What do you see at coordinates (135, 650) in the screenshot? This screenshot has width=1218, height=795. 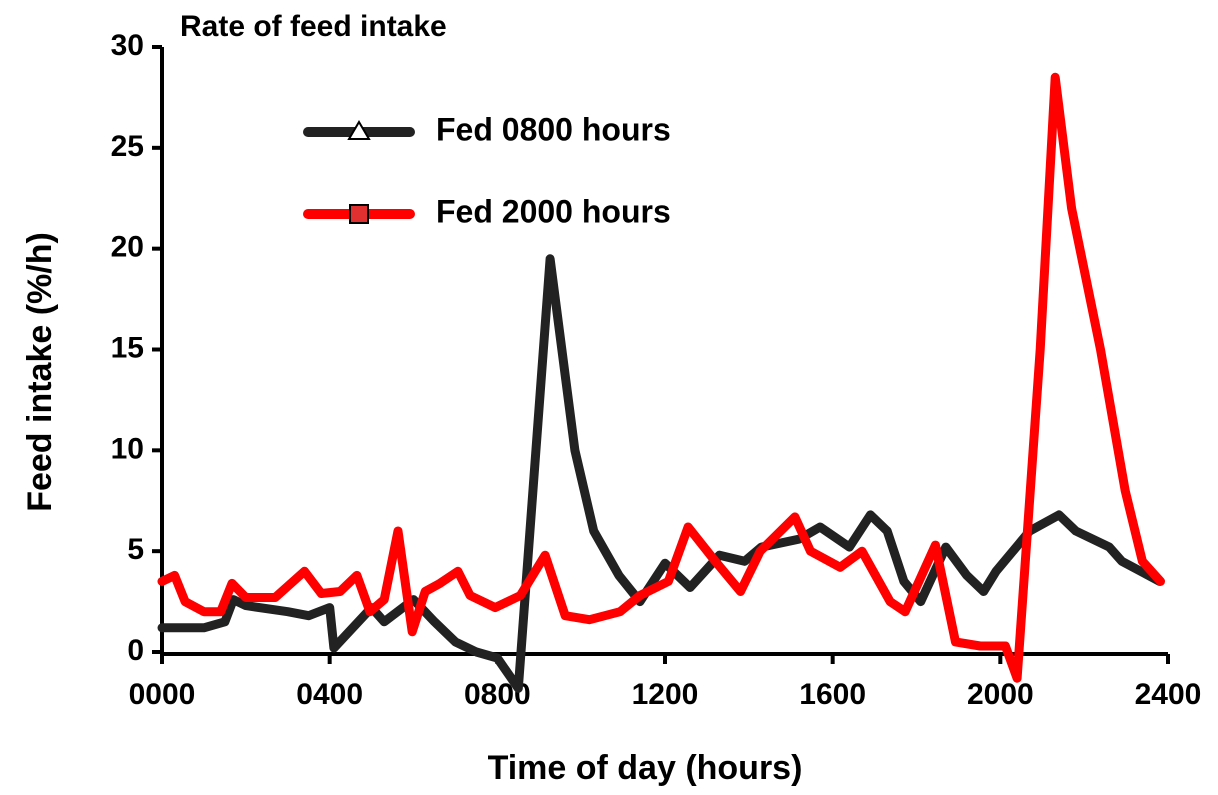 I see `y-tick-label: 0` at bounding box center [135, 650].